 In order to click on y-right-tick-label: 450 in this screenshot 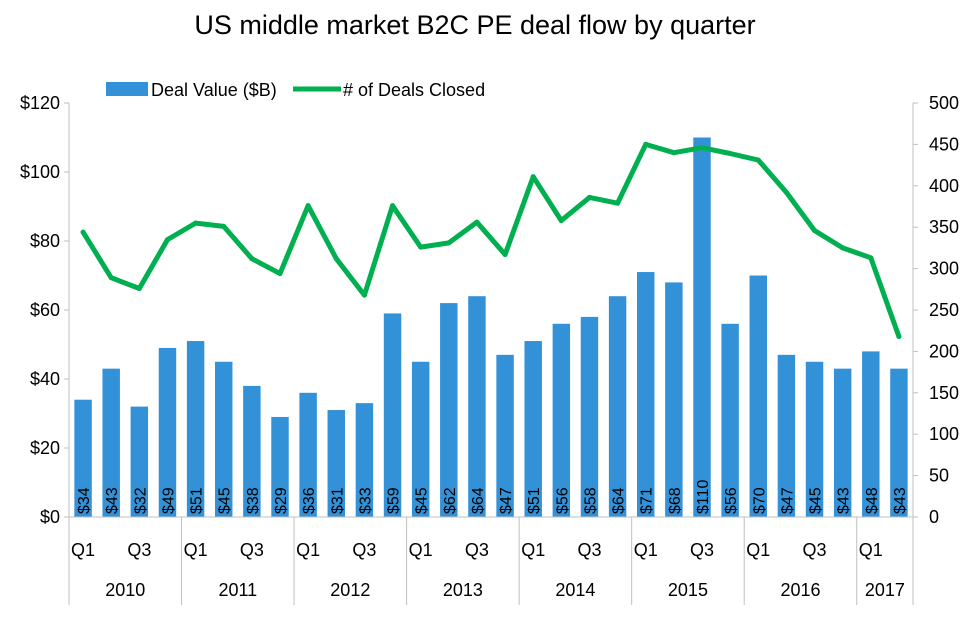, I will do `click(944, 144)`.